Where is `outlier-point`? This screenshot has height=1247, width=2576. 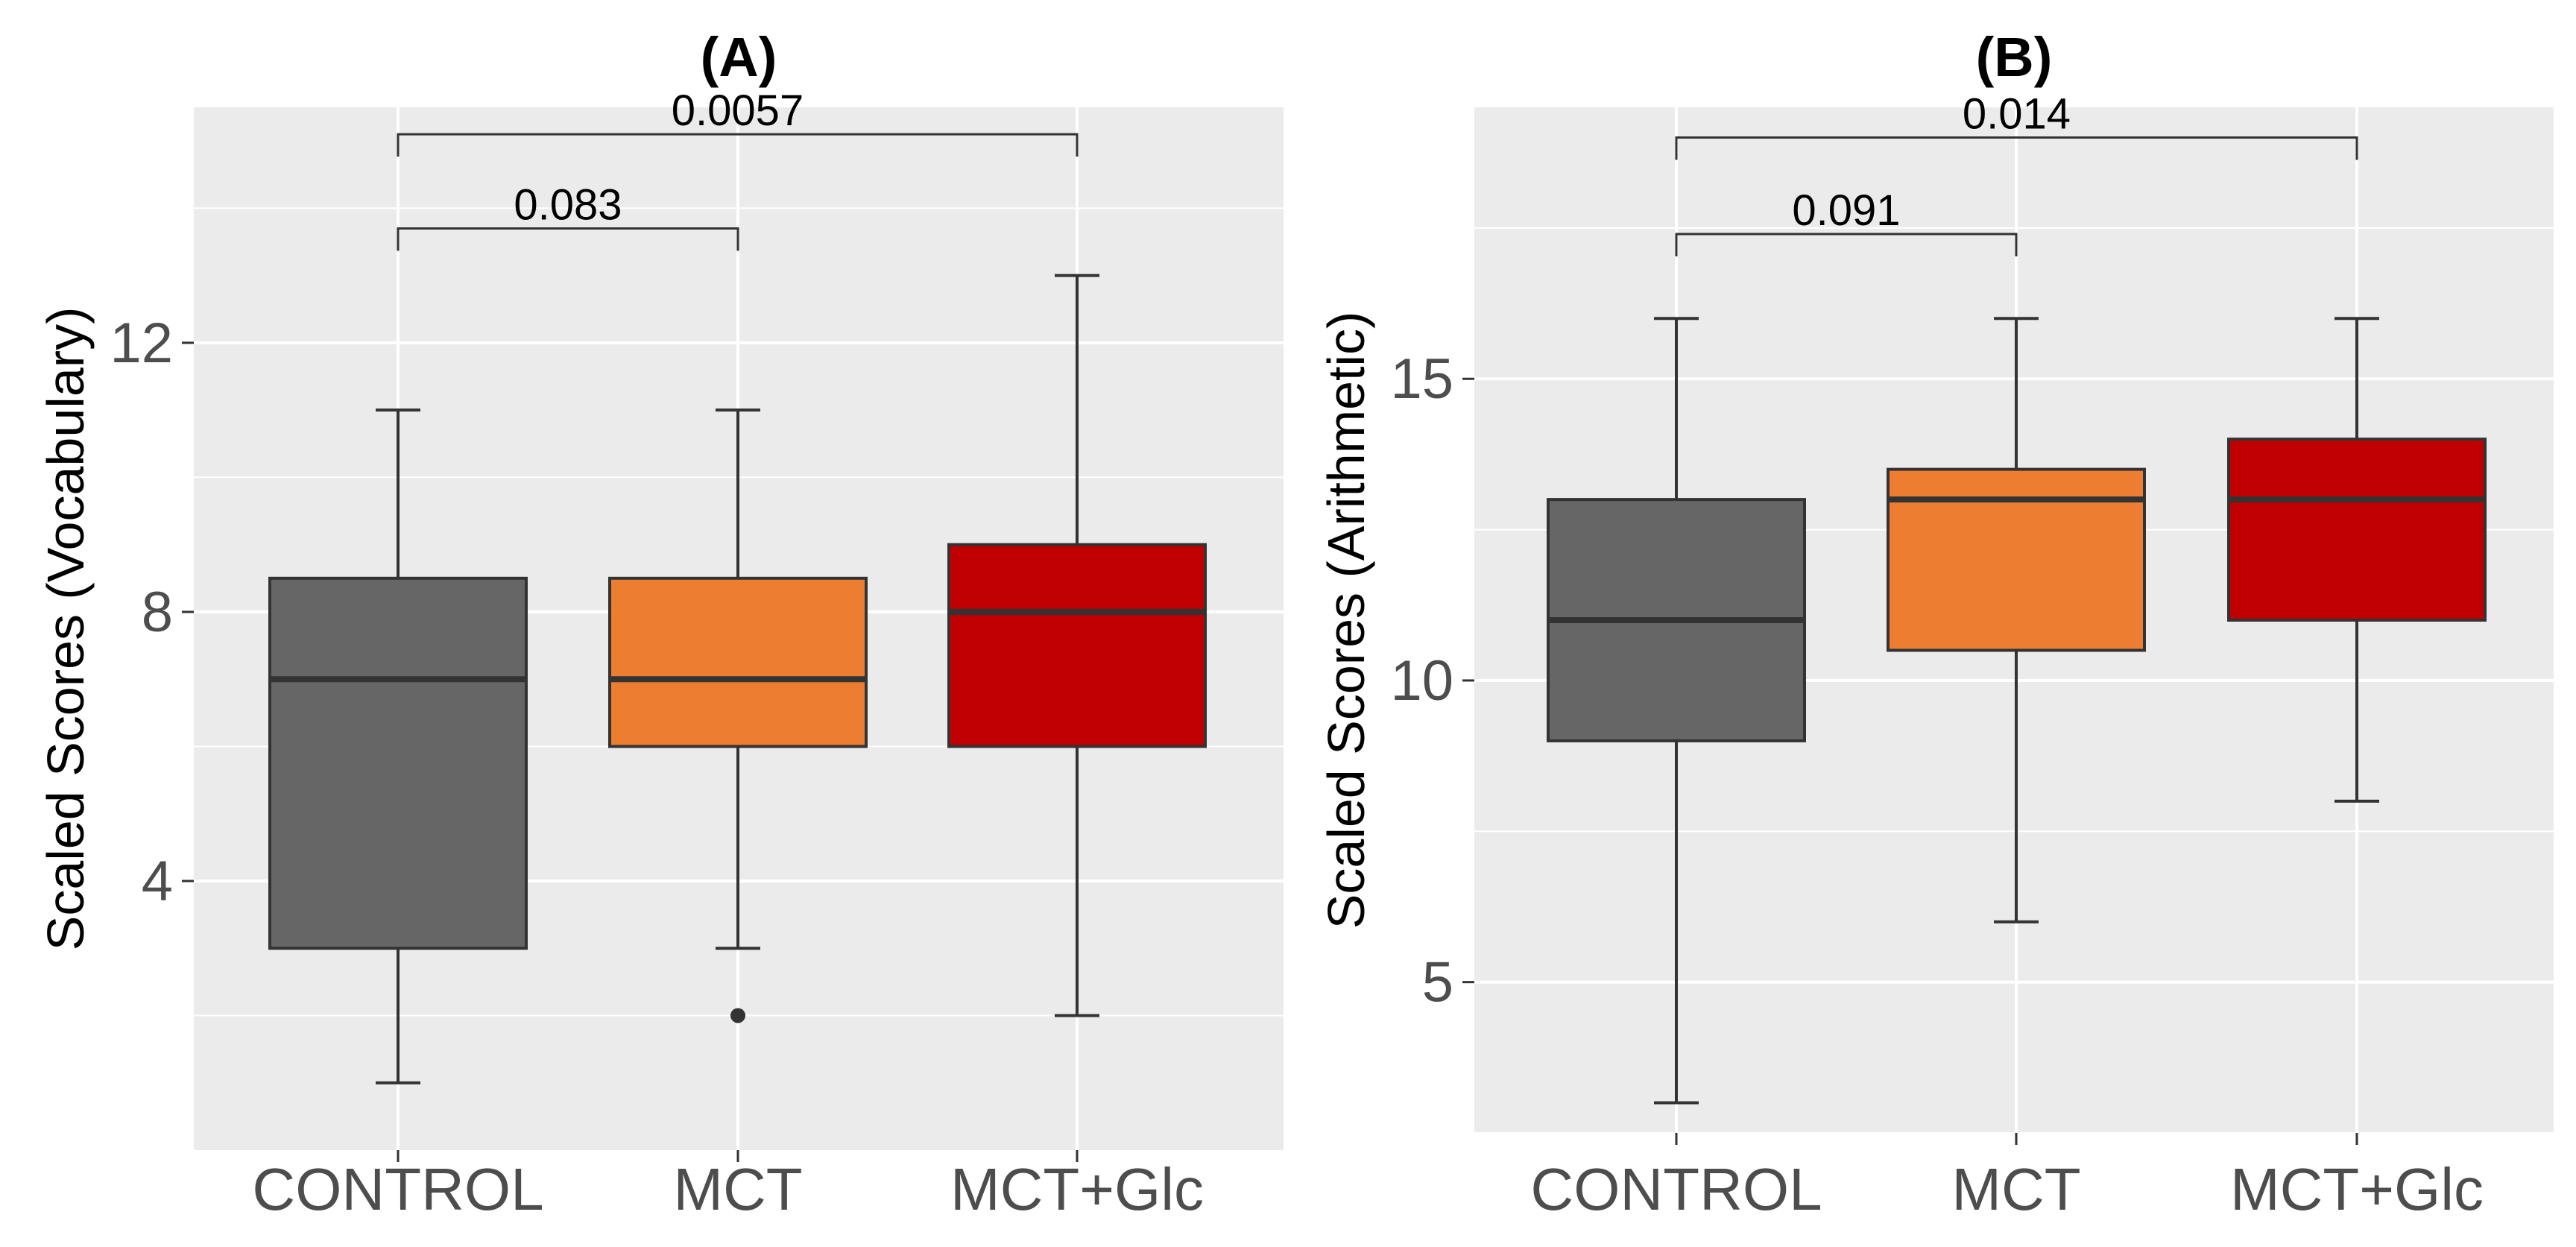
outlier-point is located at coordinates (737, 1016).